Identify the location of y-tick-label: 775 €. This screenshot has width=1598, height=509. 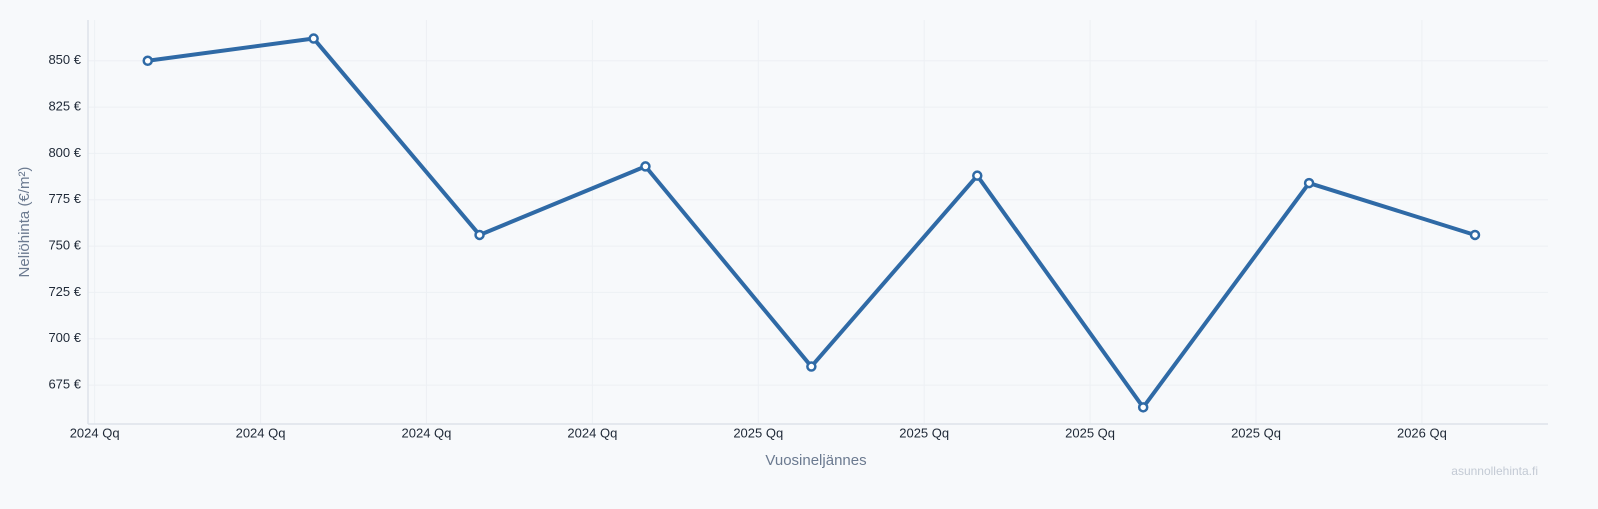
(64, 198).